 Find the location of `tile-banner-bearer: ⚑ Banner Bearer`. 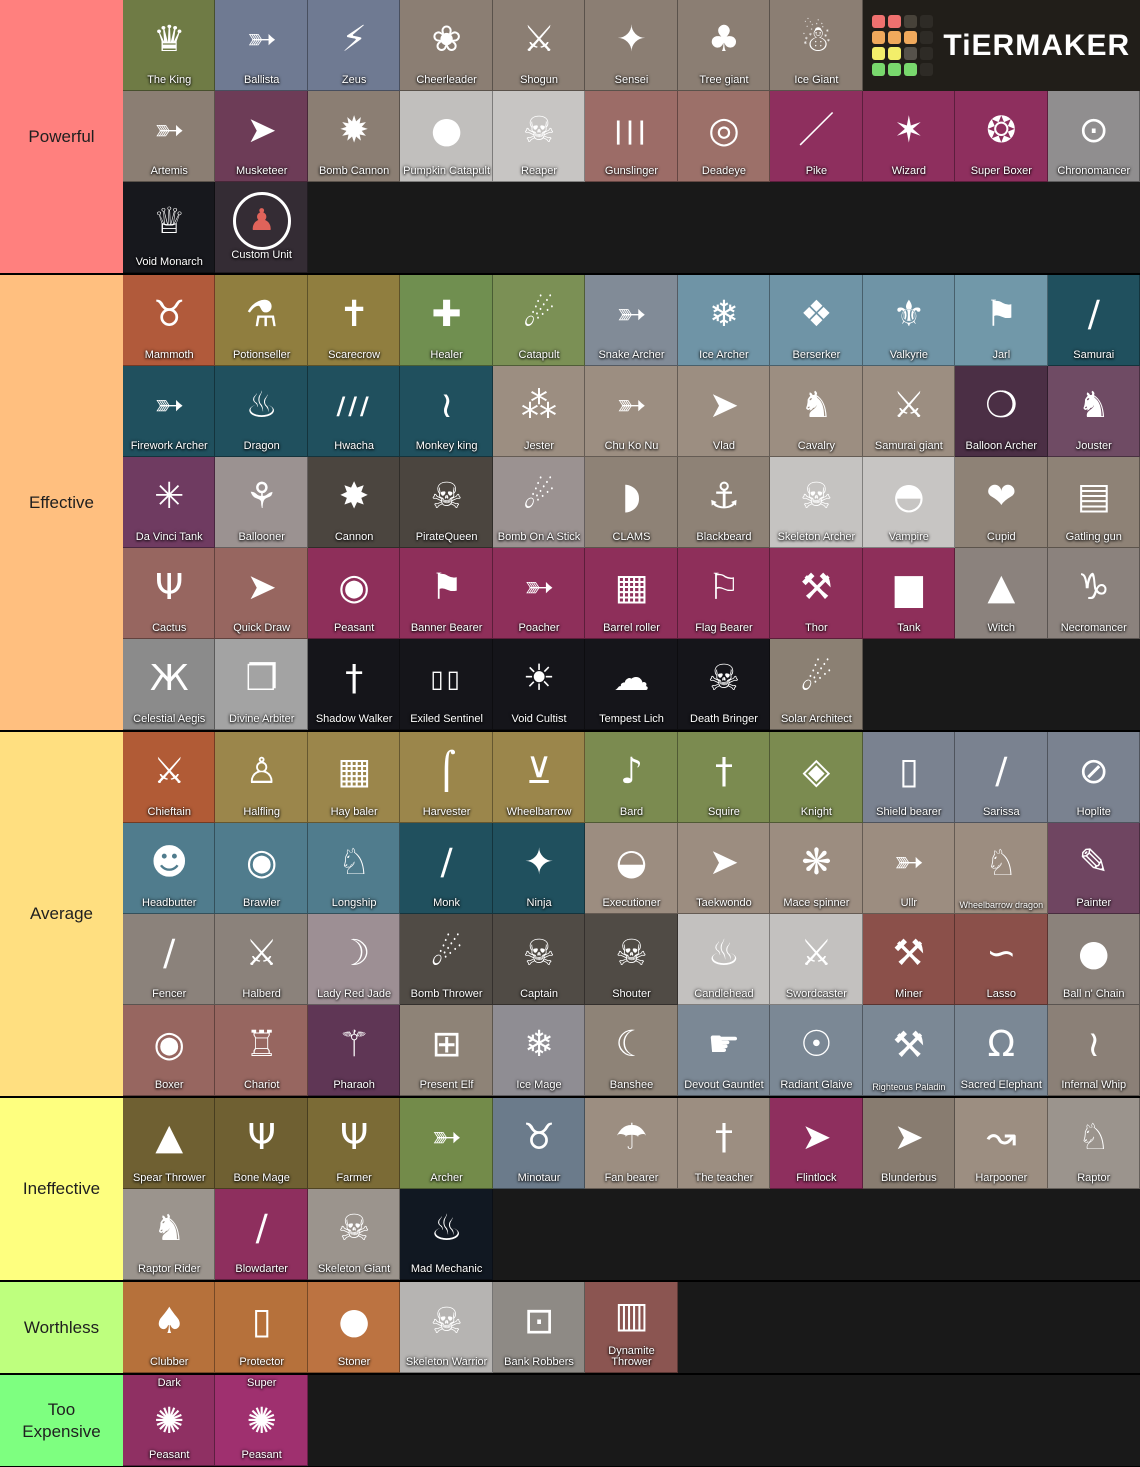

tile-banner-bearer: ⚑ Banner Bearer is located at coordinates (446, 593).